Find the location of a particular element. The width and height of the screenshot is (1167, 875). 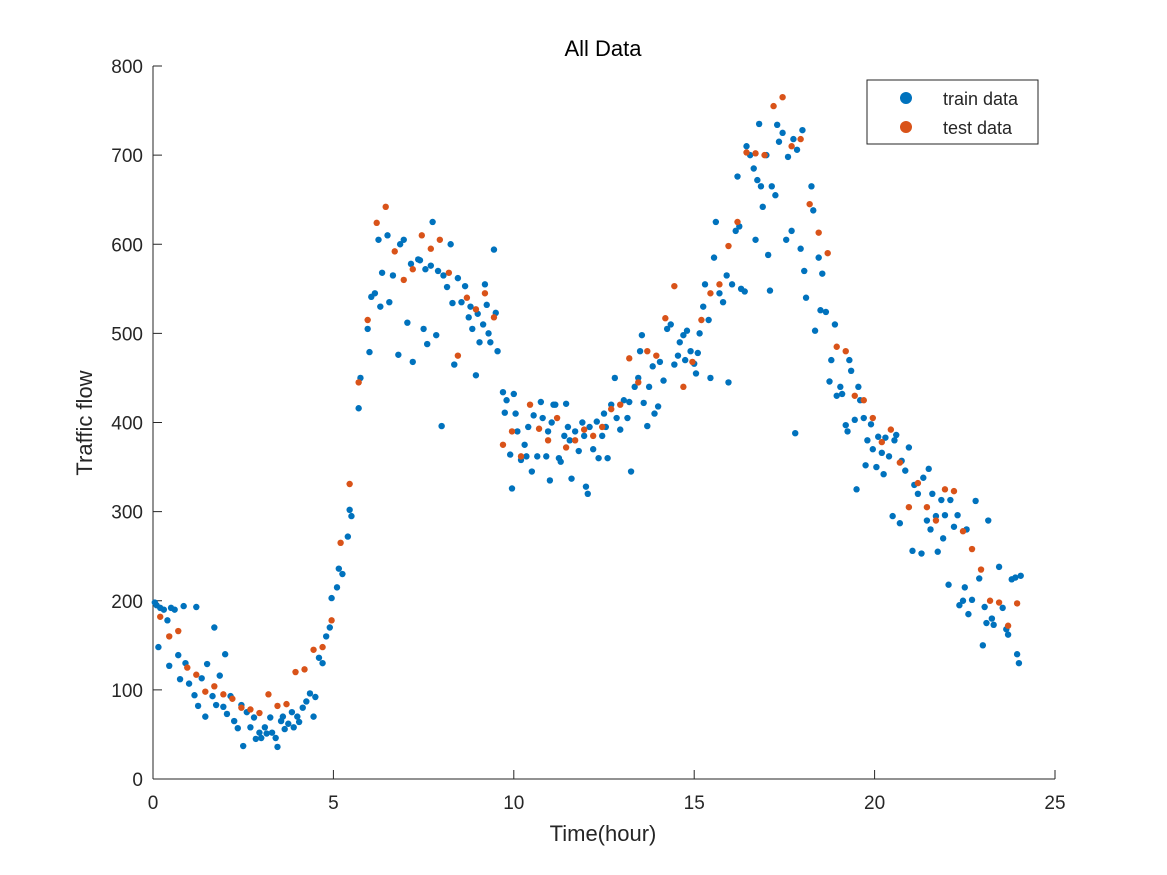

y-tick-label: 800 is located at coordinates (127, 67).